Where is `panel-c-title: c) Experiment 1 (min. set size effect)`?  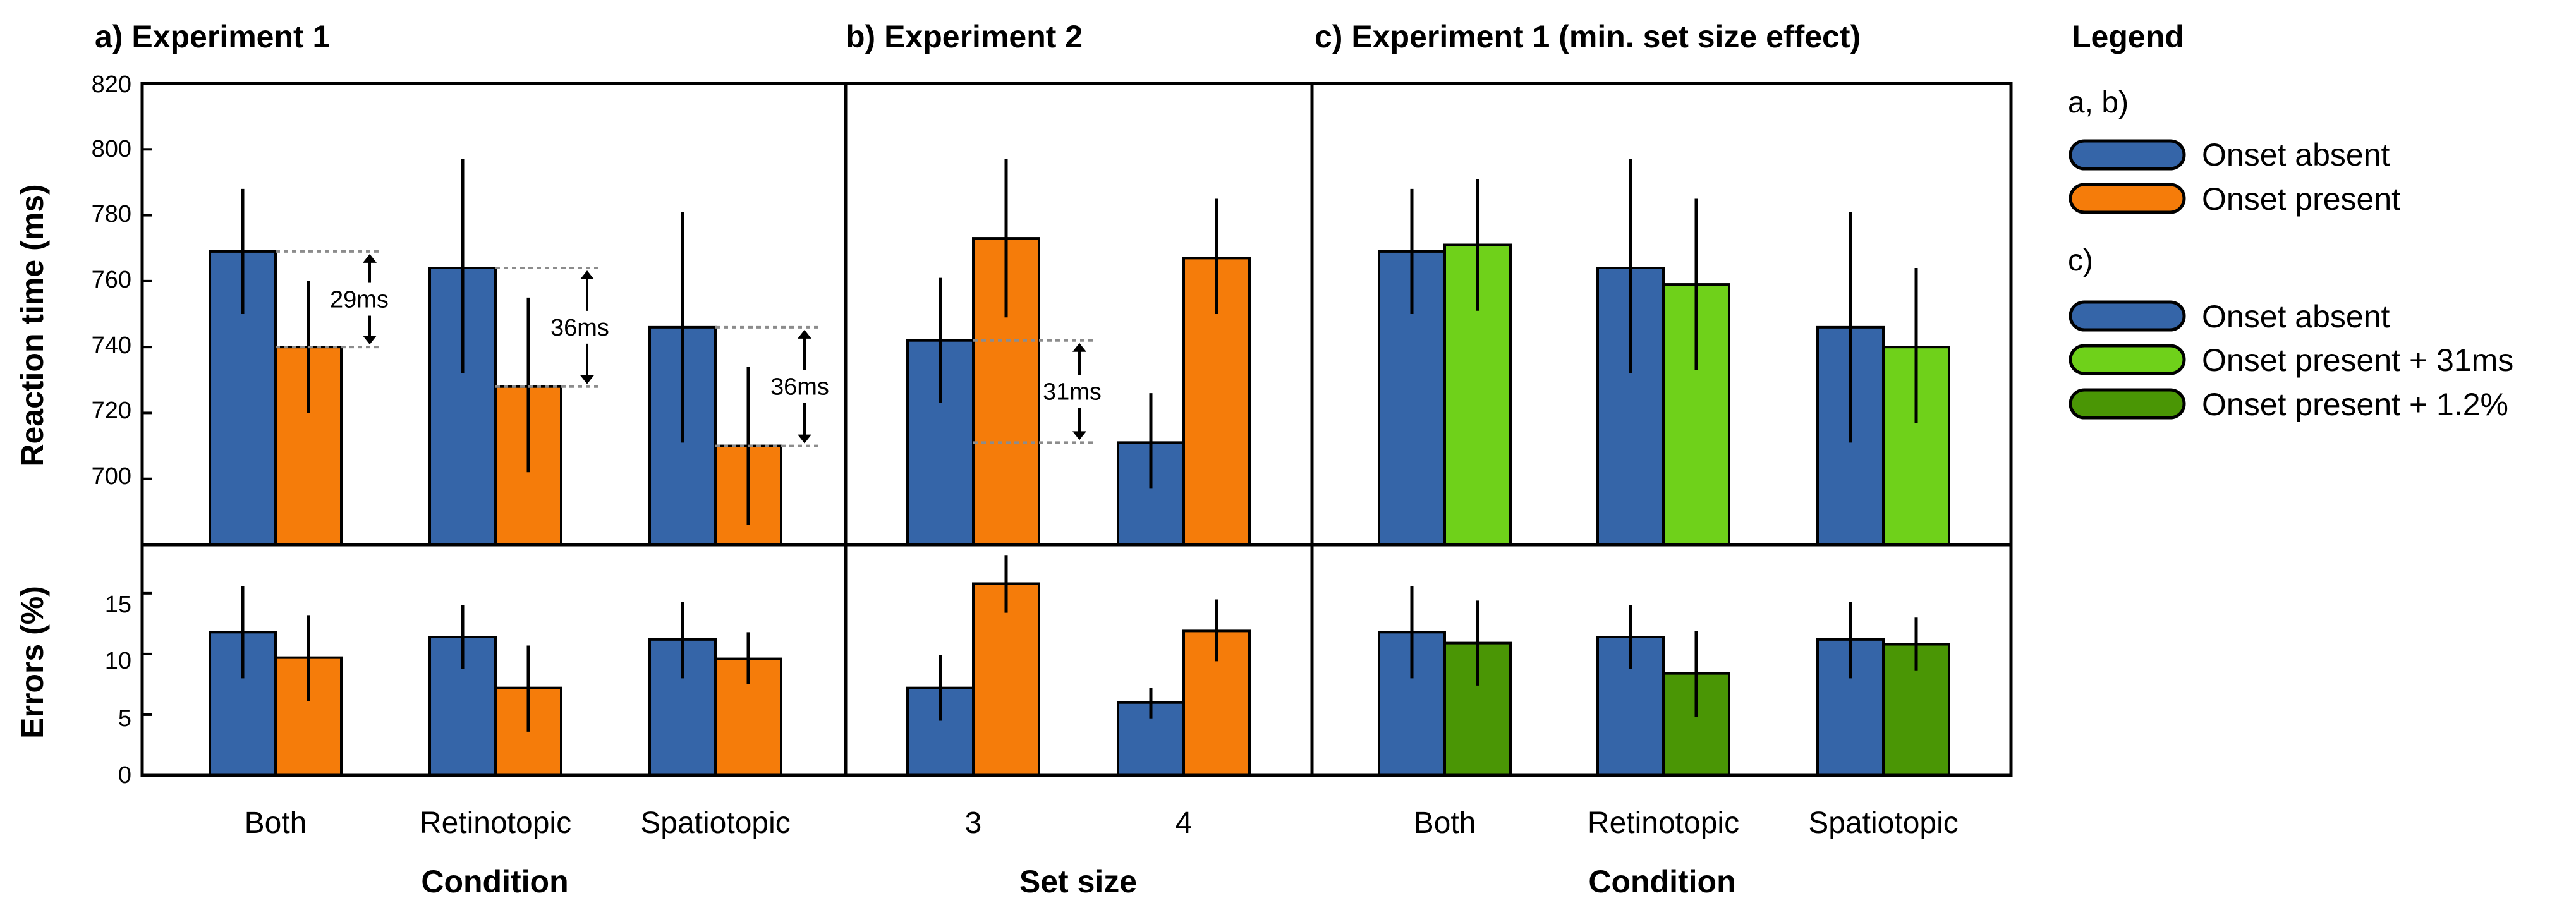
panel-c-title: c) Experiment 1 (min. set size effect) is located at coordinates (1588, 36).